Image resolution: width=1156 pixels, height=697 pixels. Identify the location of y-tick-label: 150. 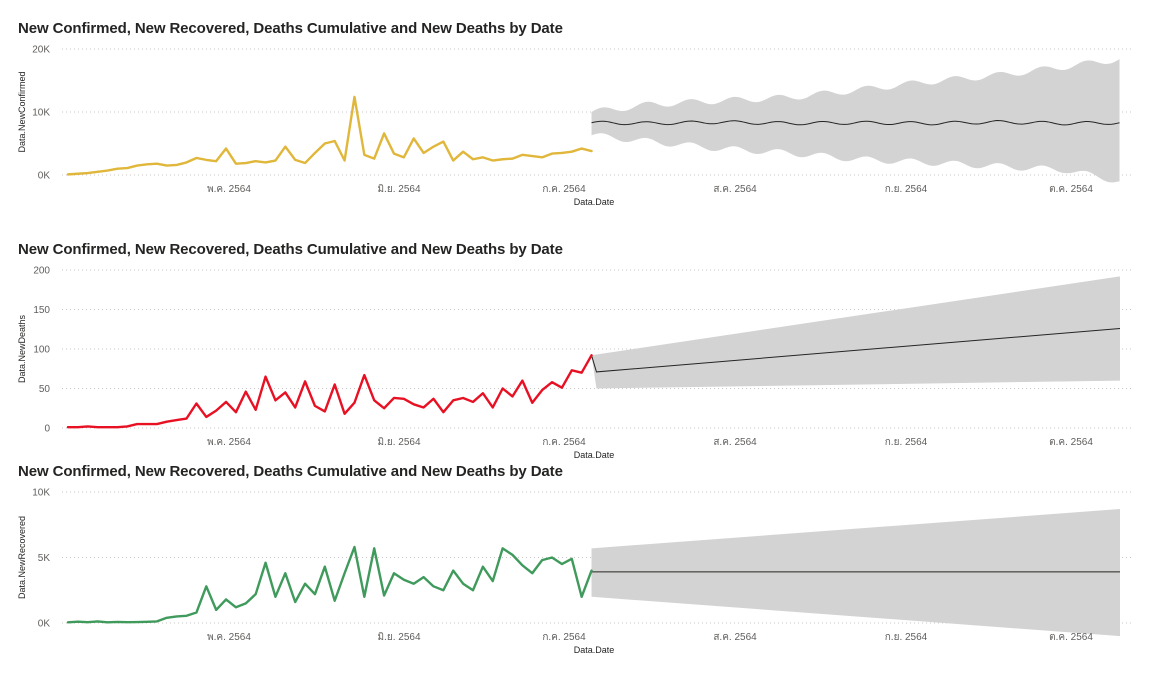
(41, 310).